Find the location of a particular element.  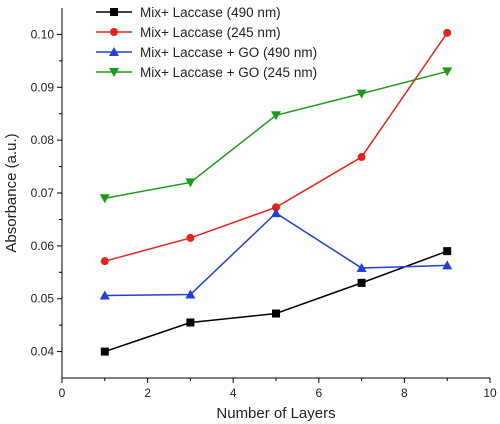

x-tick-label: 10 is located at coordinates (490, 393).